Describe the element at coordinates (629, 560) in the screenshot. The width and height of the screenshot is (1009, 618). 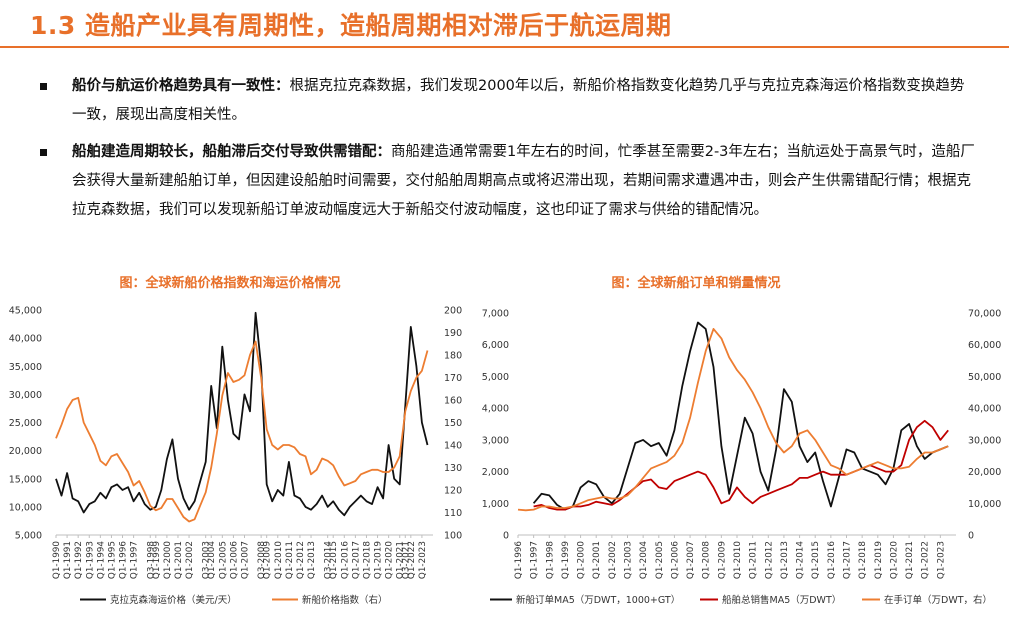
I see `x-tick-label: Q1-2003` at that location.